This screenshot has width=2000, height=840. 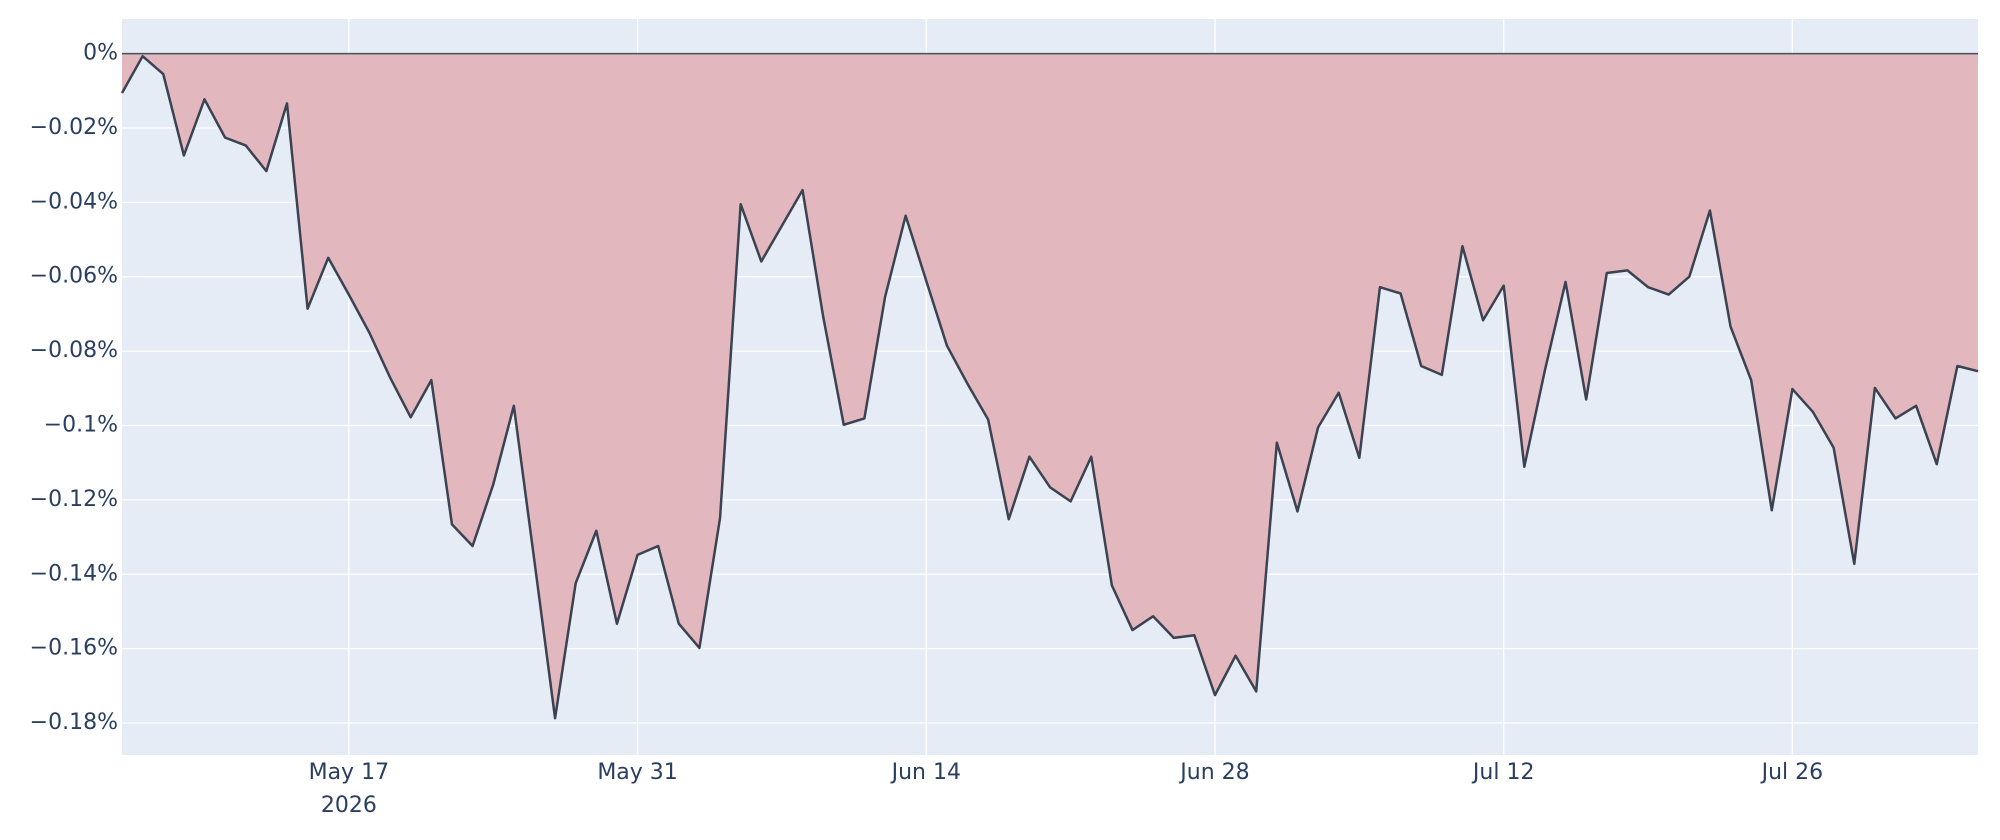 I want to click on x-tick-label: Jul 12, so click(x=1503, y=772).